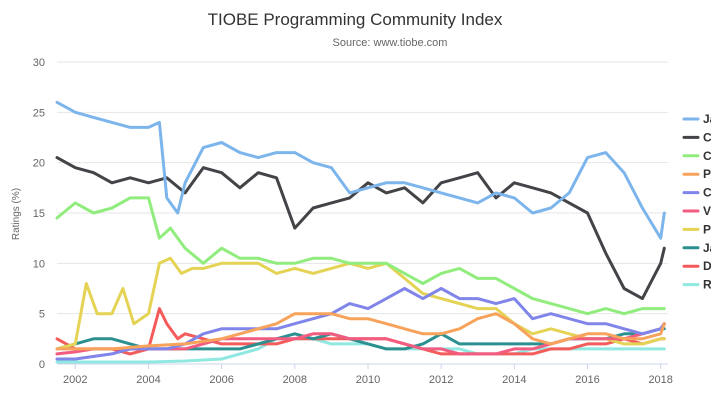 This screenshot has width=711, height=400. What do you see at coordinates (696, 202) in the screenshot?
I see `legend: JaCCPCVPJaDR` at bounding box center [696, 202].